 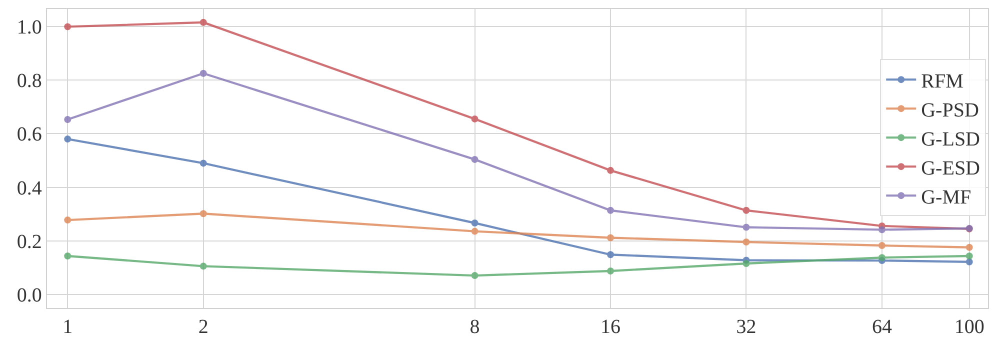 What do you see at coordinates (475, 327) in the screenshot?
I see `x-tick-label: 8` at bounding box center [475, 327].